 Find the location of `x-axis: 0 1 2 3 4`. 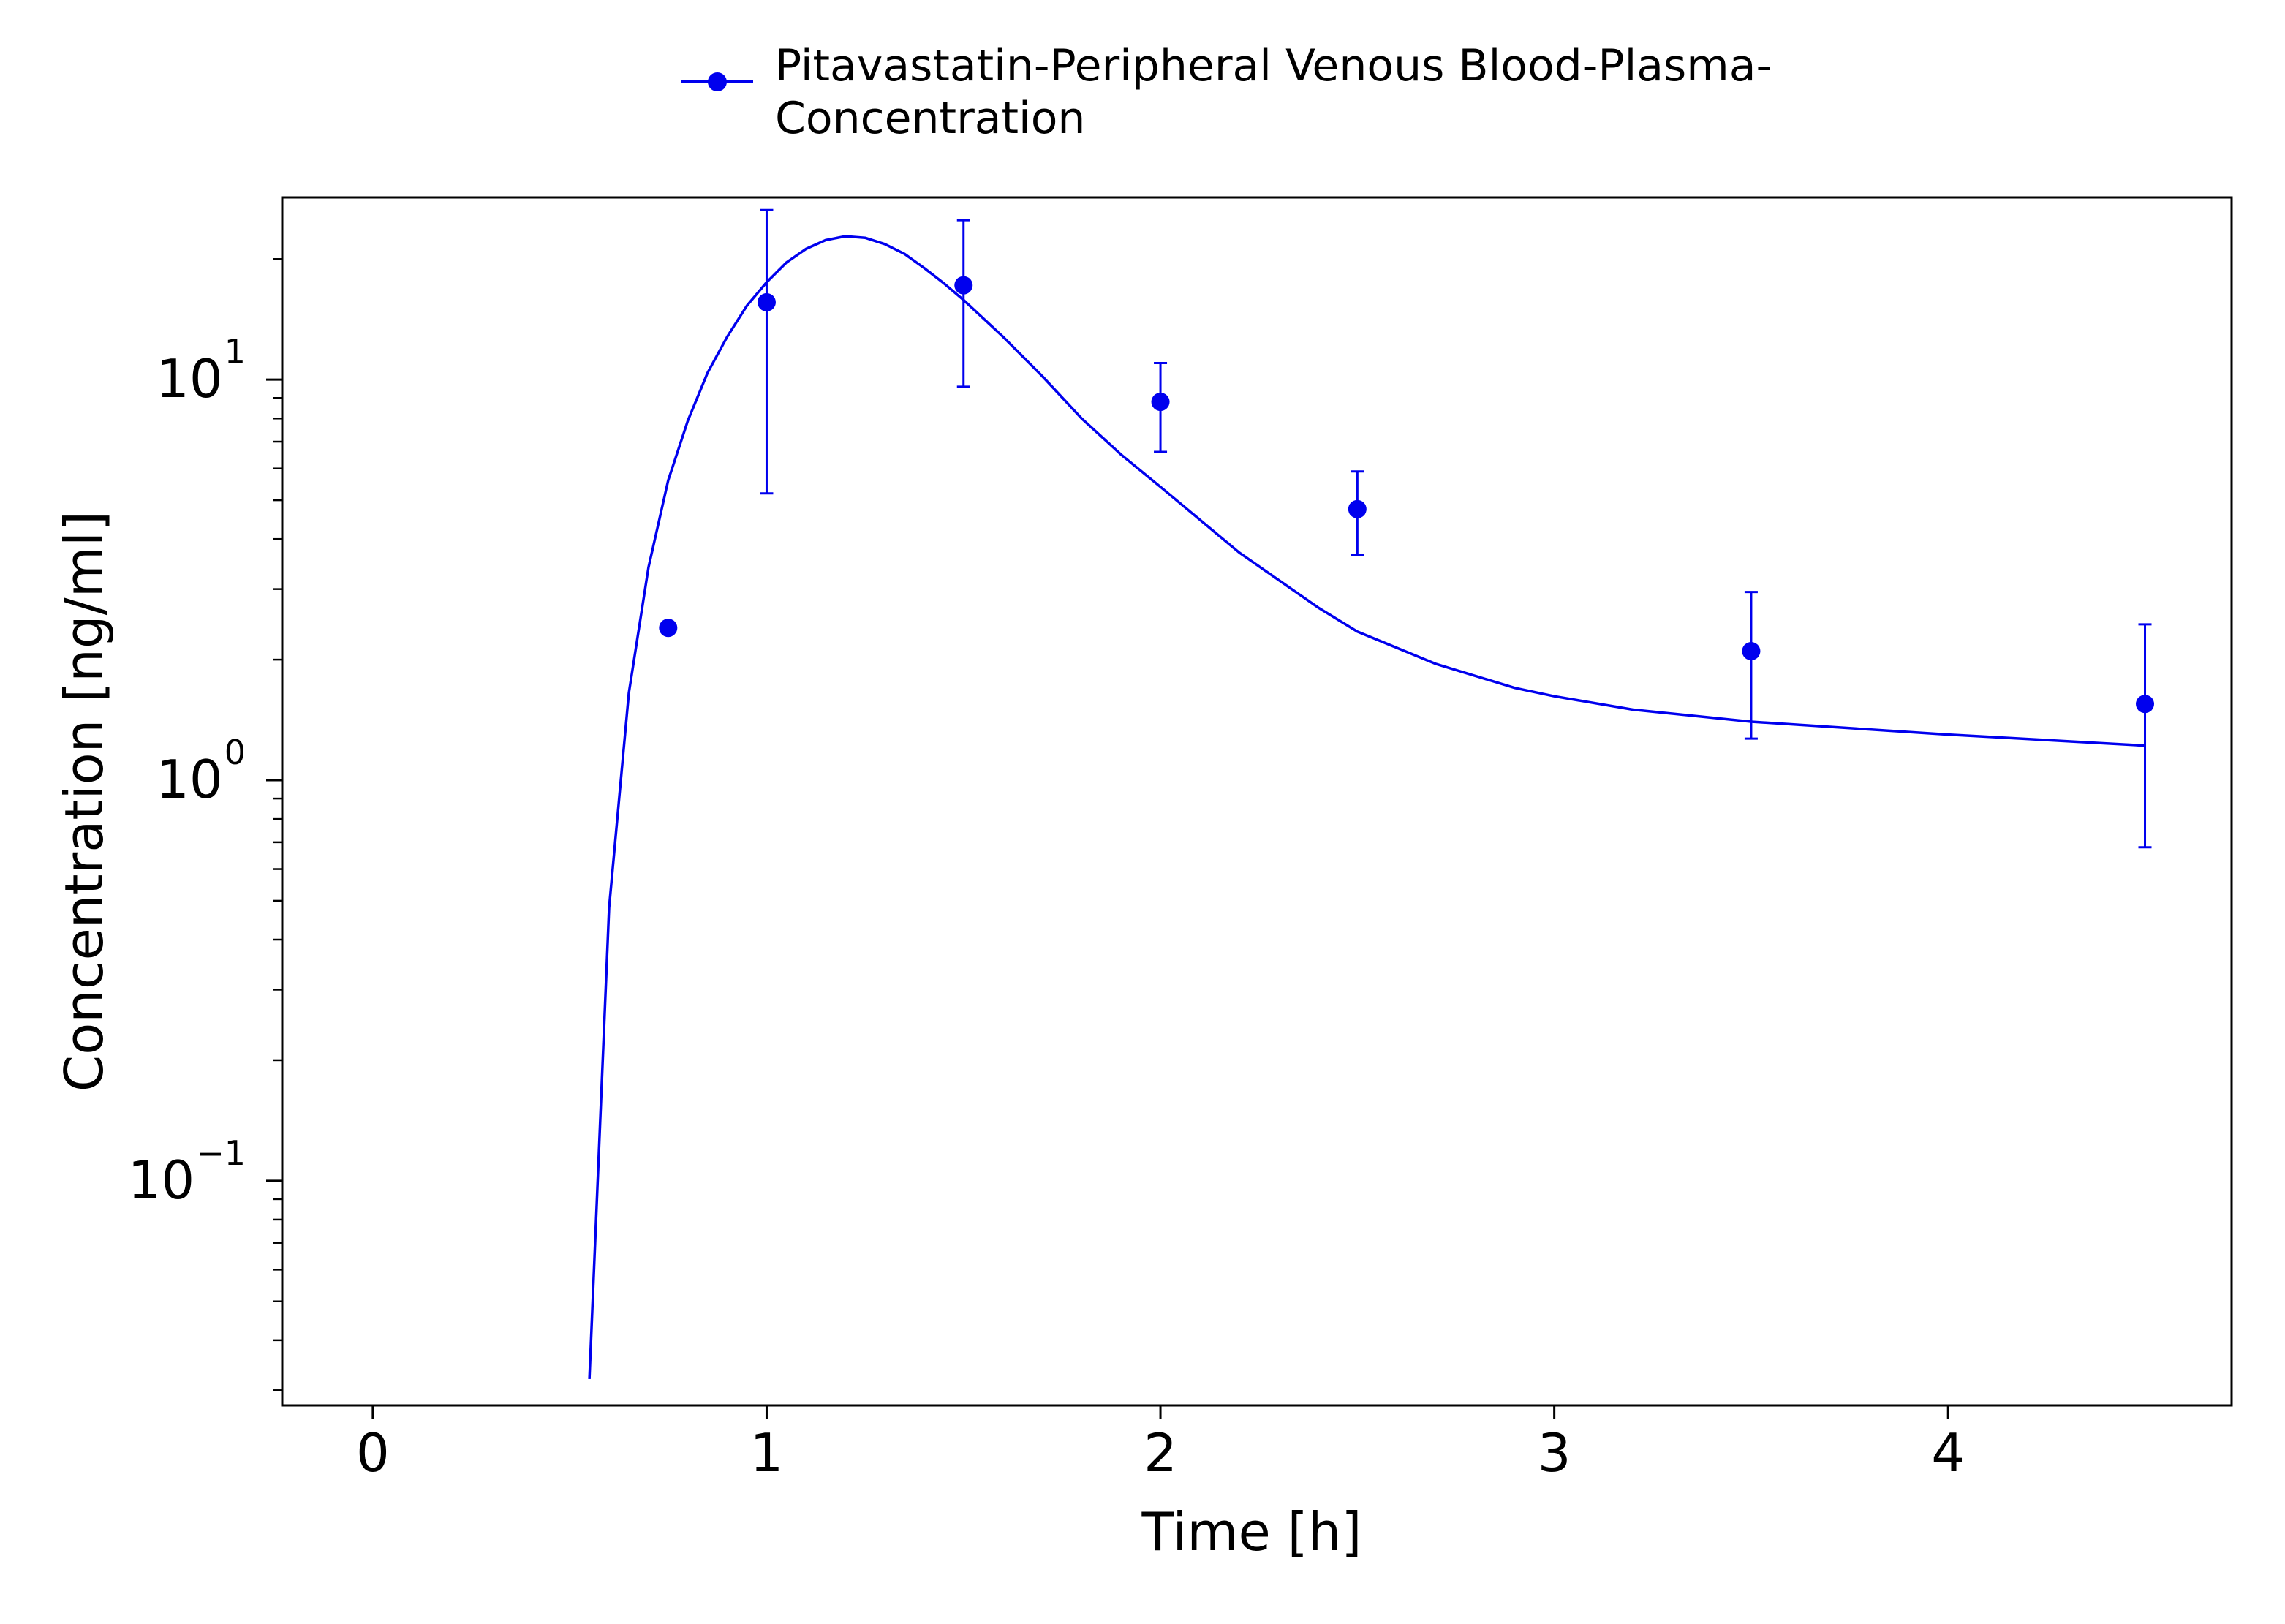

x-axis: 0 1 2 3 4 is located at coordinates (1160, 1444).